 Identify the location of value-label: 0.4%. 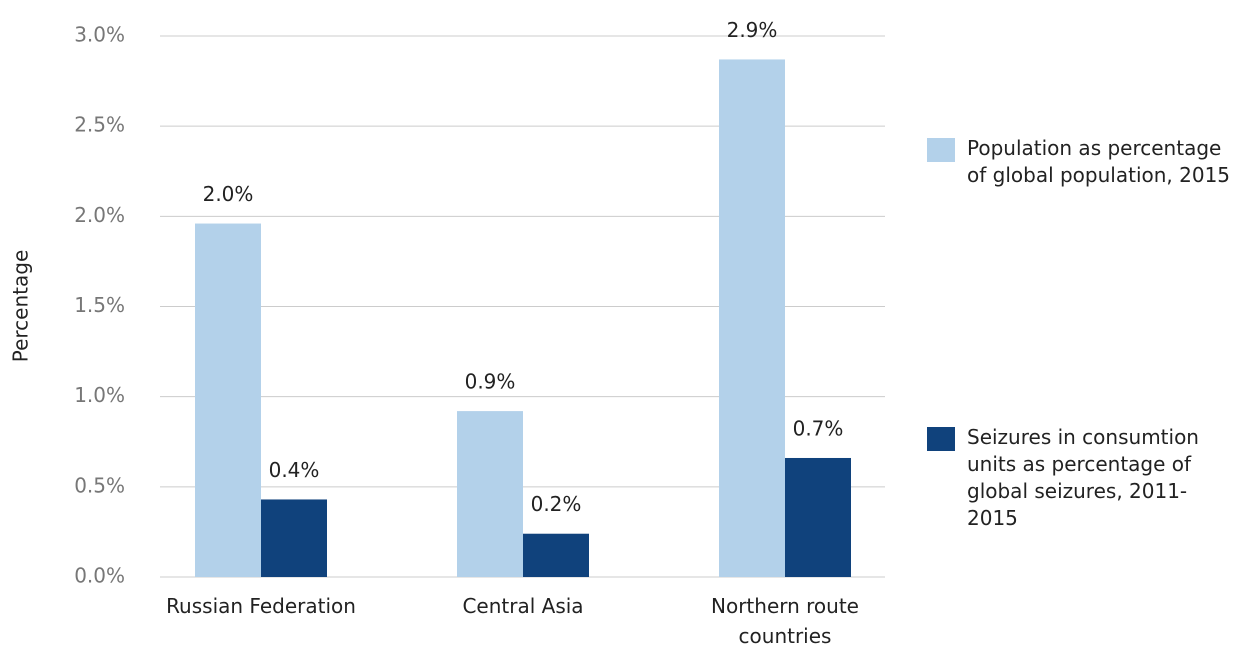
(294, 470).